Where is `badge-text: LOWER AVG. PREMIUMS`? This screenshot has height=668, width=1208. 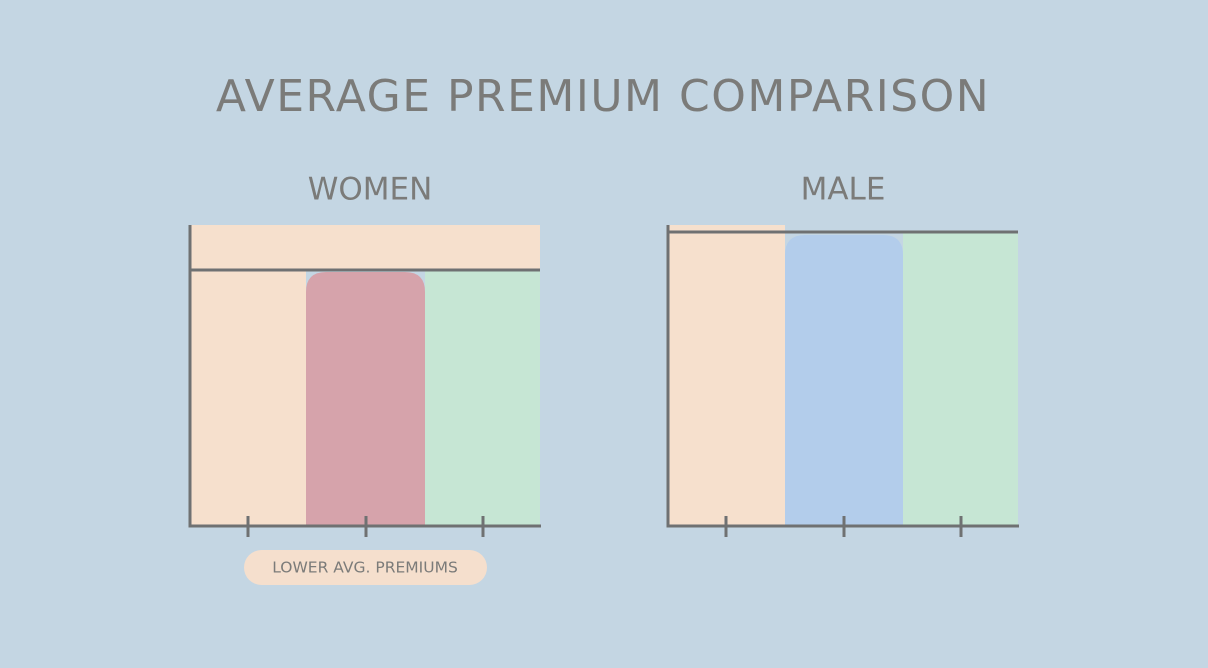 badge-text: LOWER AVG. PREMIUMS is located at coordinates (365, 568).